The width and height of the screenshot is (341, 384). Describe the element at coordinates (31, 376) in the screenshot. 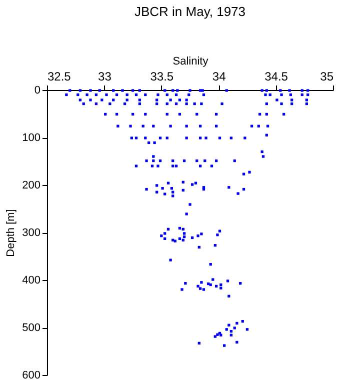

I see `y-tick-label: 600` at that location.